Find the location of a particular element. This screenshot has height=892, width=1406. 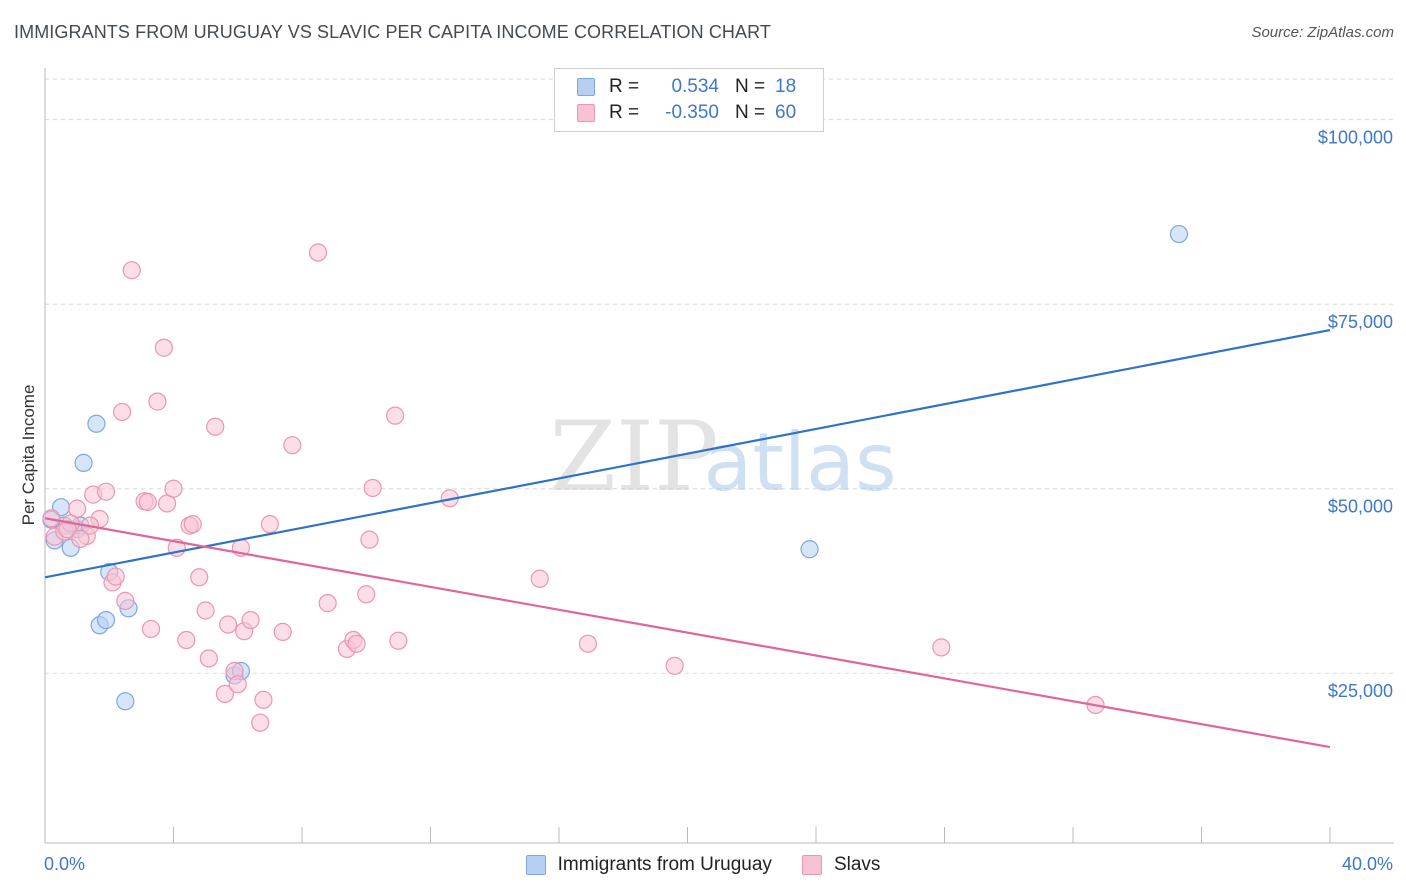

series-swatch-uruguay is located at coordinates (535, 865).